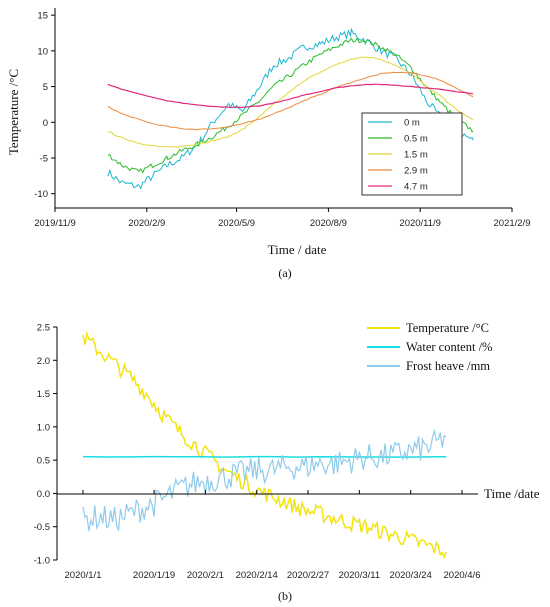 This screenshot has height=607, width=550. What do you see at coordinates (448, 366) in the screenshot?
I see `panel-b-legend-label-2: Frost heave /mm` at bounding box center [448, 366].